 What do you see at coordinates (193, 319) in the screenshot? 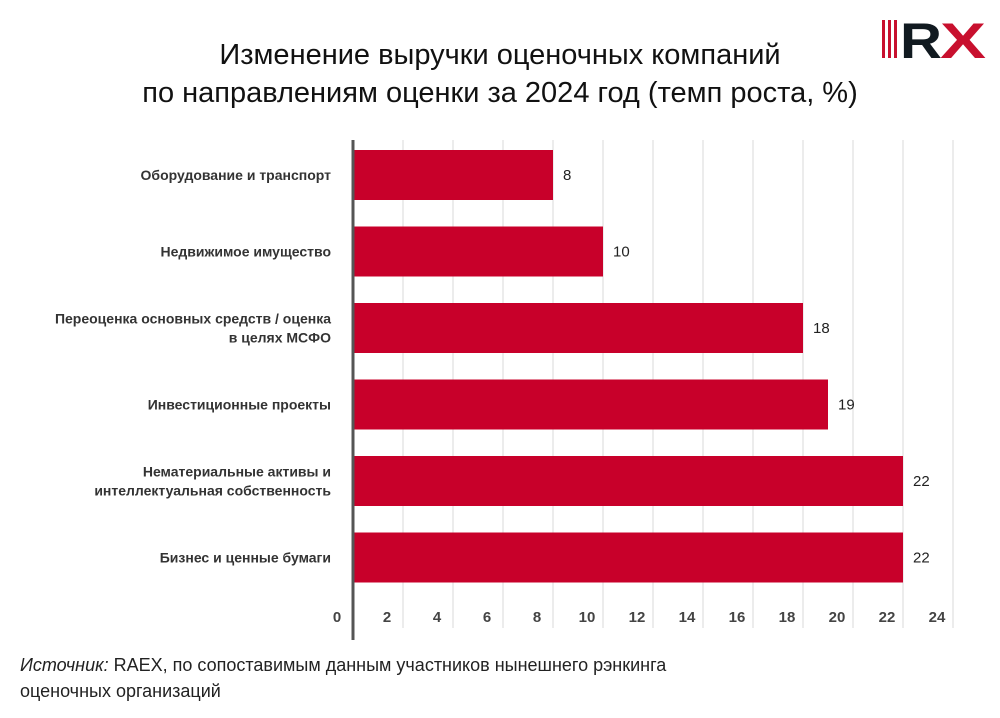
I see `category-label: Переоценка основных средств / оценка` at bounding box center [193, 319].